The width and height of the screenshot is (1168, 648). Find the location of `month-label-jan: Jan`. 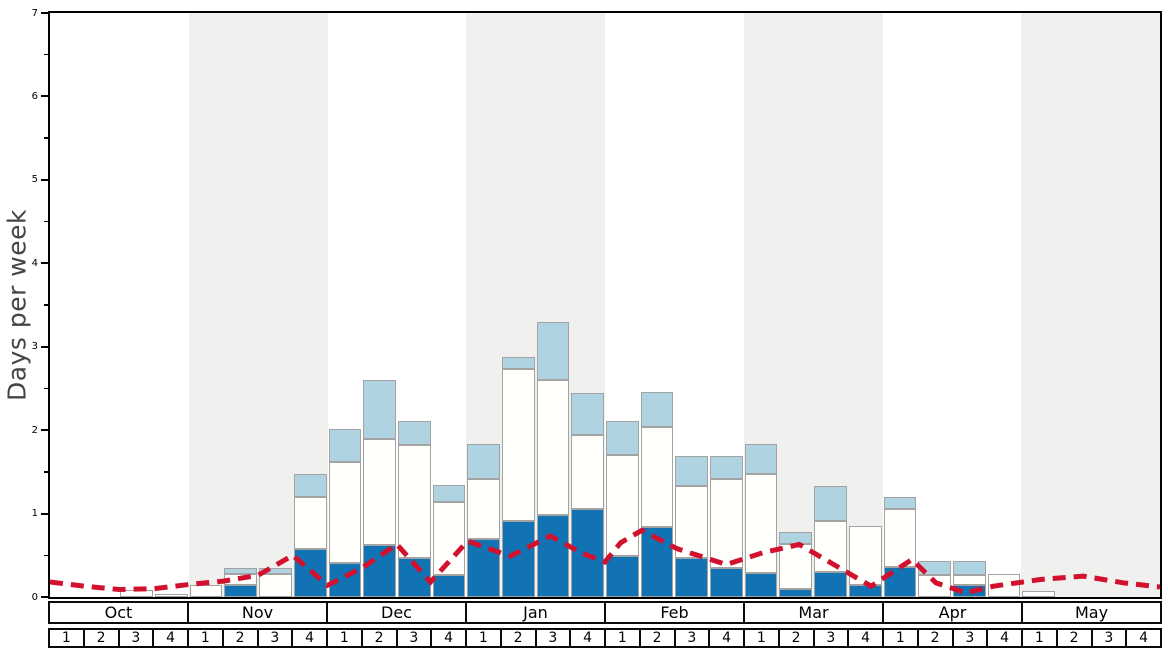

month-label-jan: Jan is located at coordinates (534, 612).